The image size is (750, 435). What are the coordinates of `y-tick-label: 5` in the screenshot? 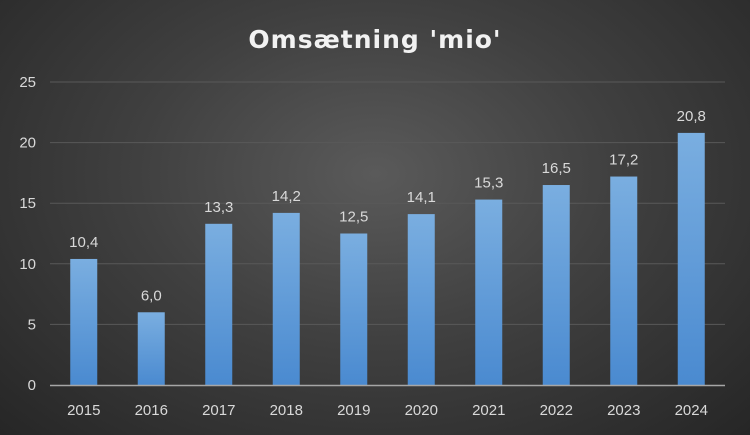 It's located at (32, 324).